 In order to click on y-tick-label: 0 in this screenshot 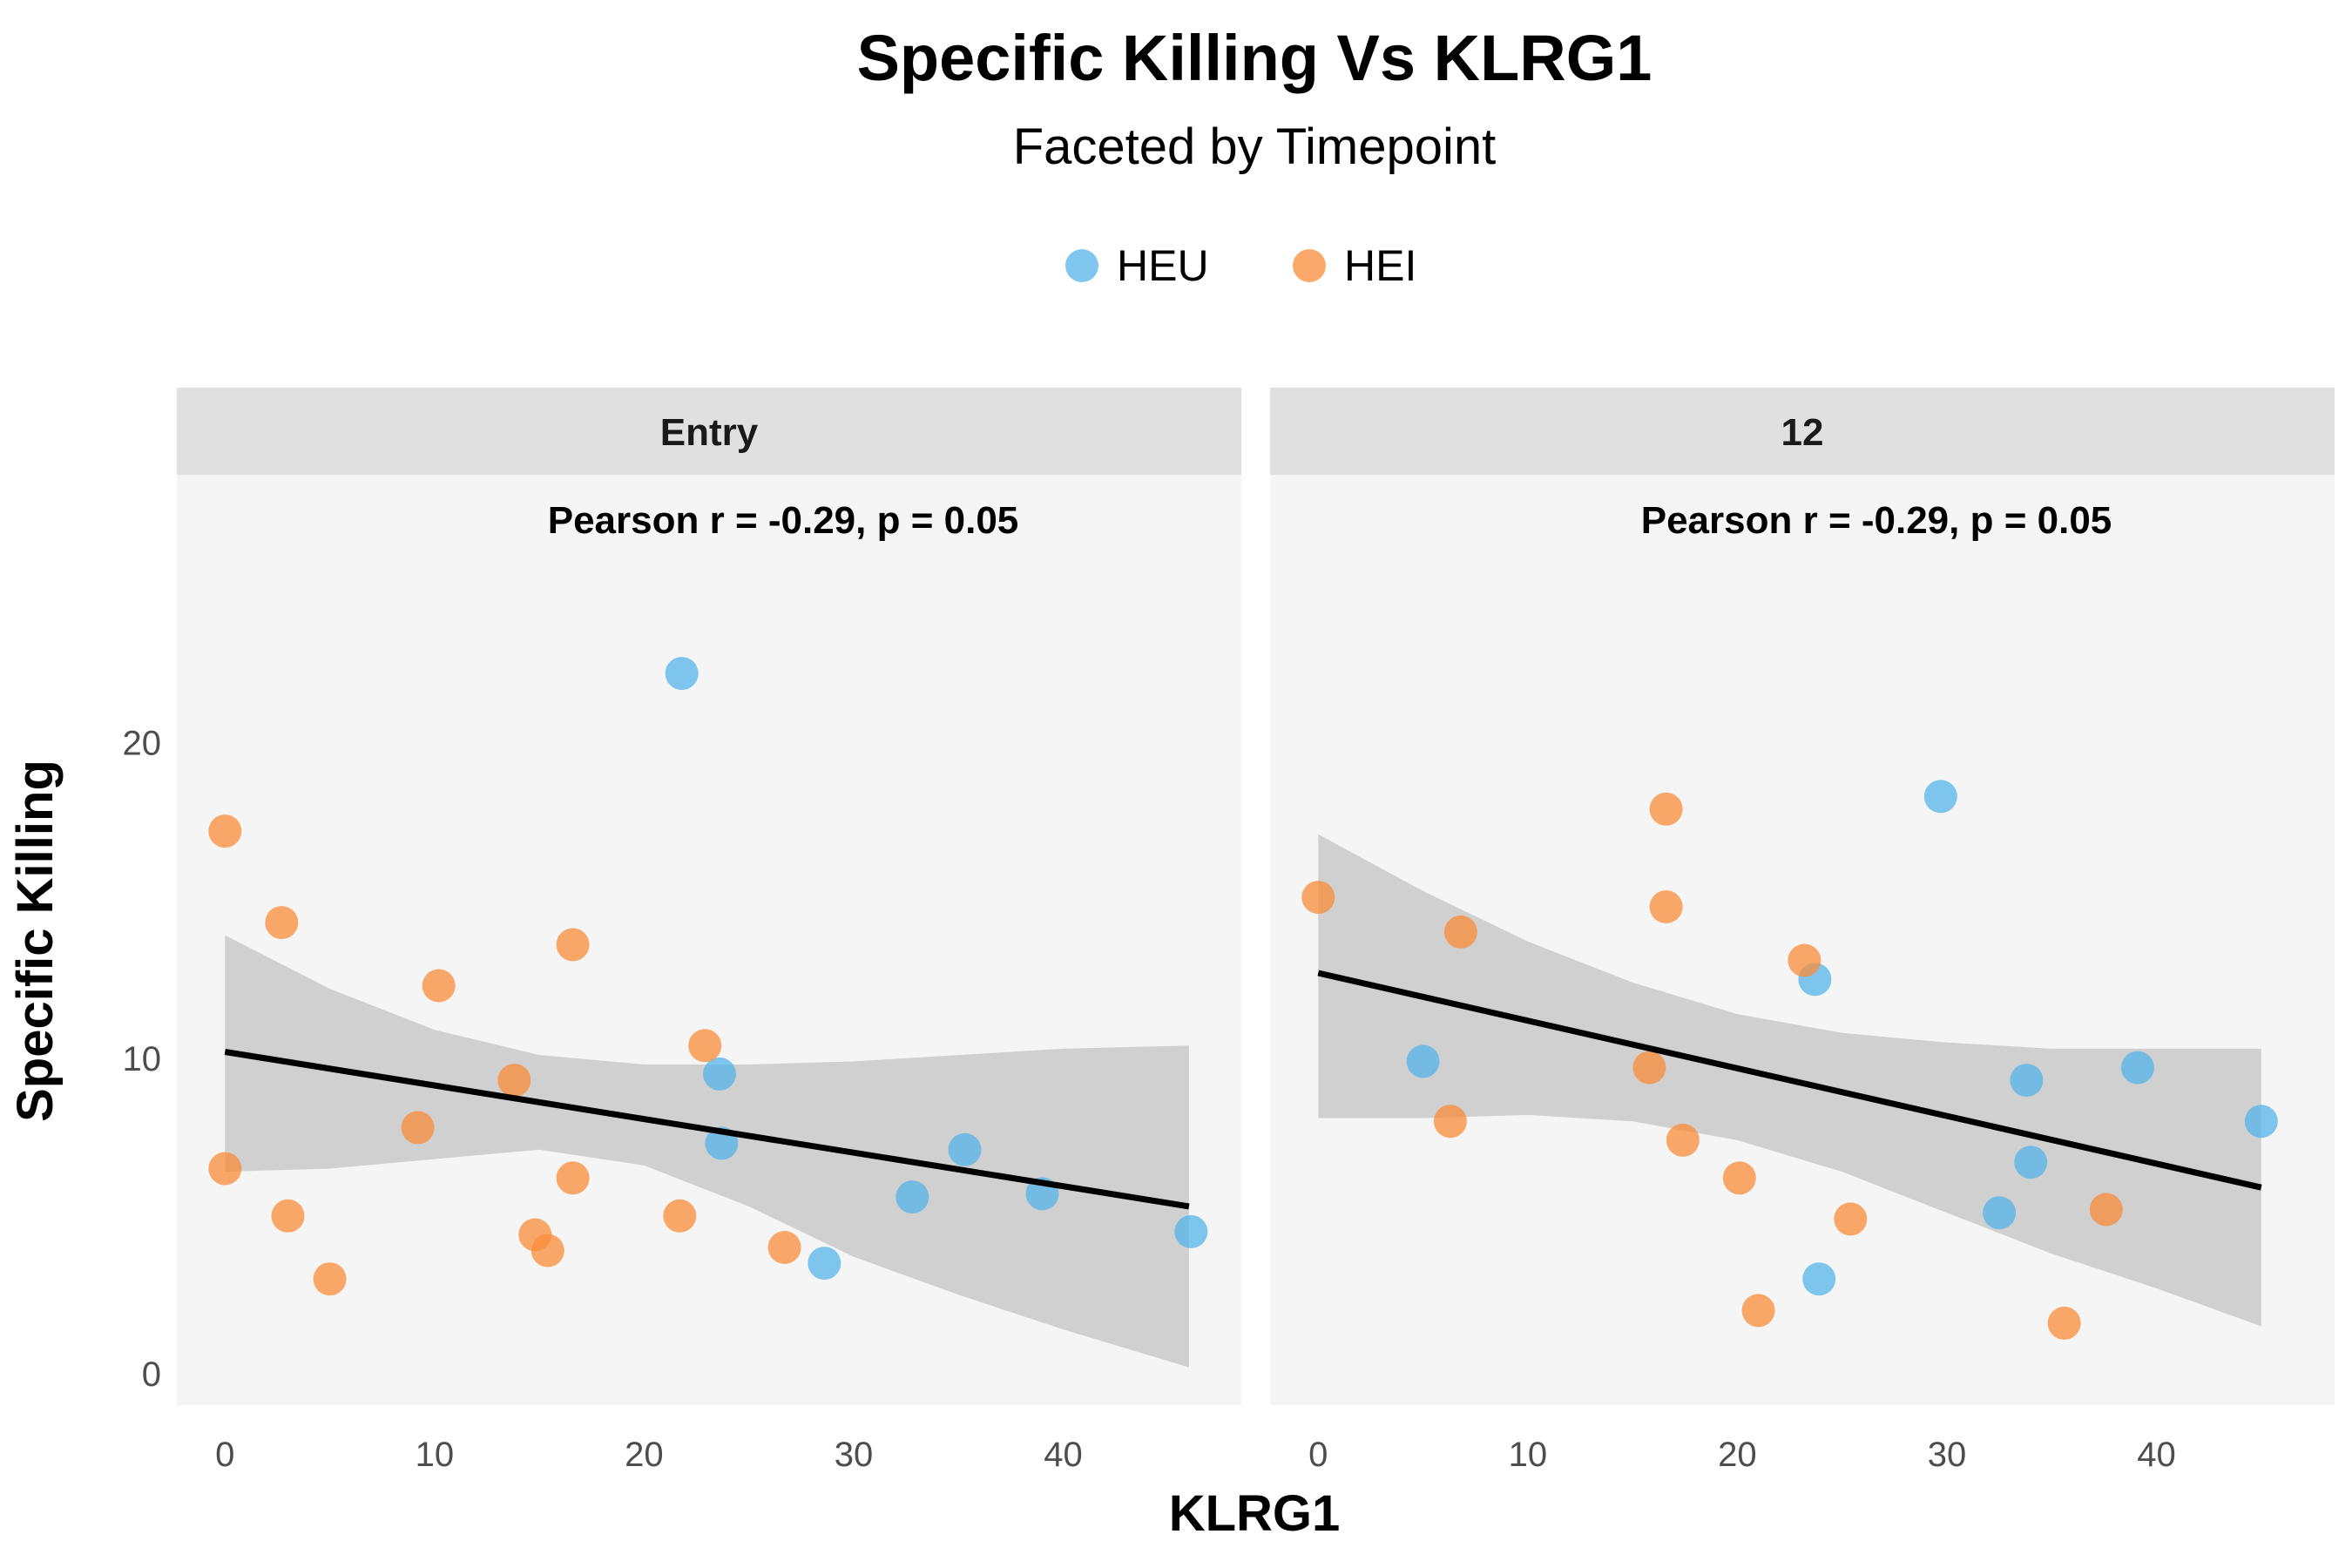, I will do `click(151, 1374)`.